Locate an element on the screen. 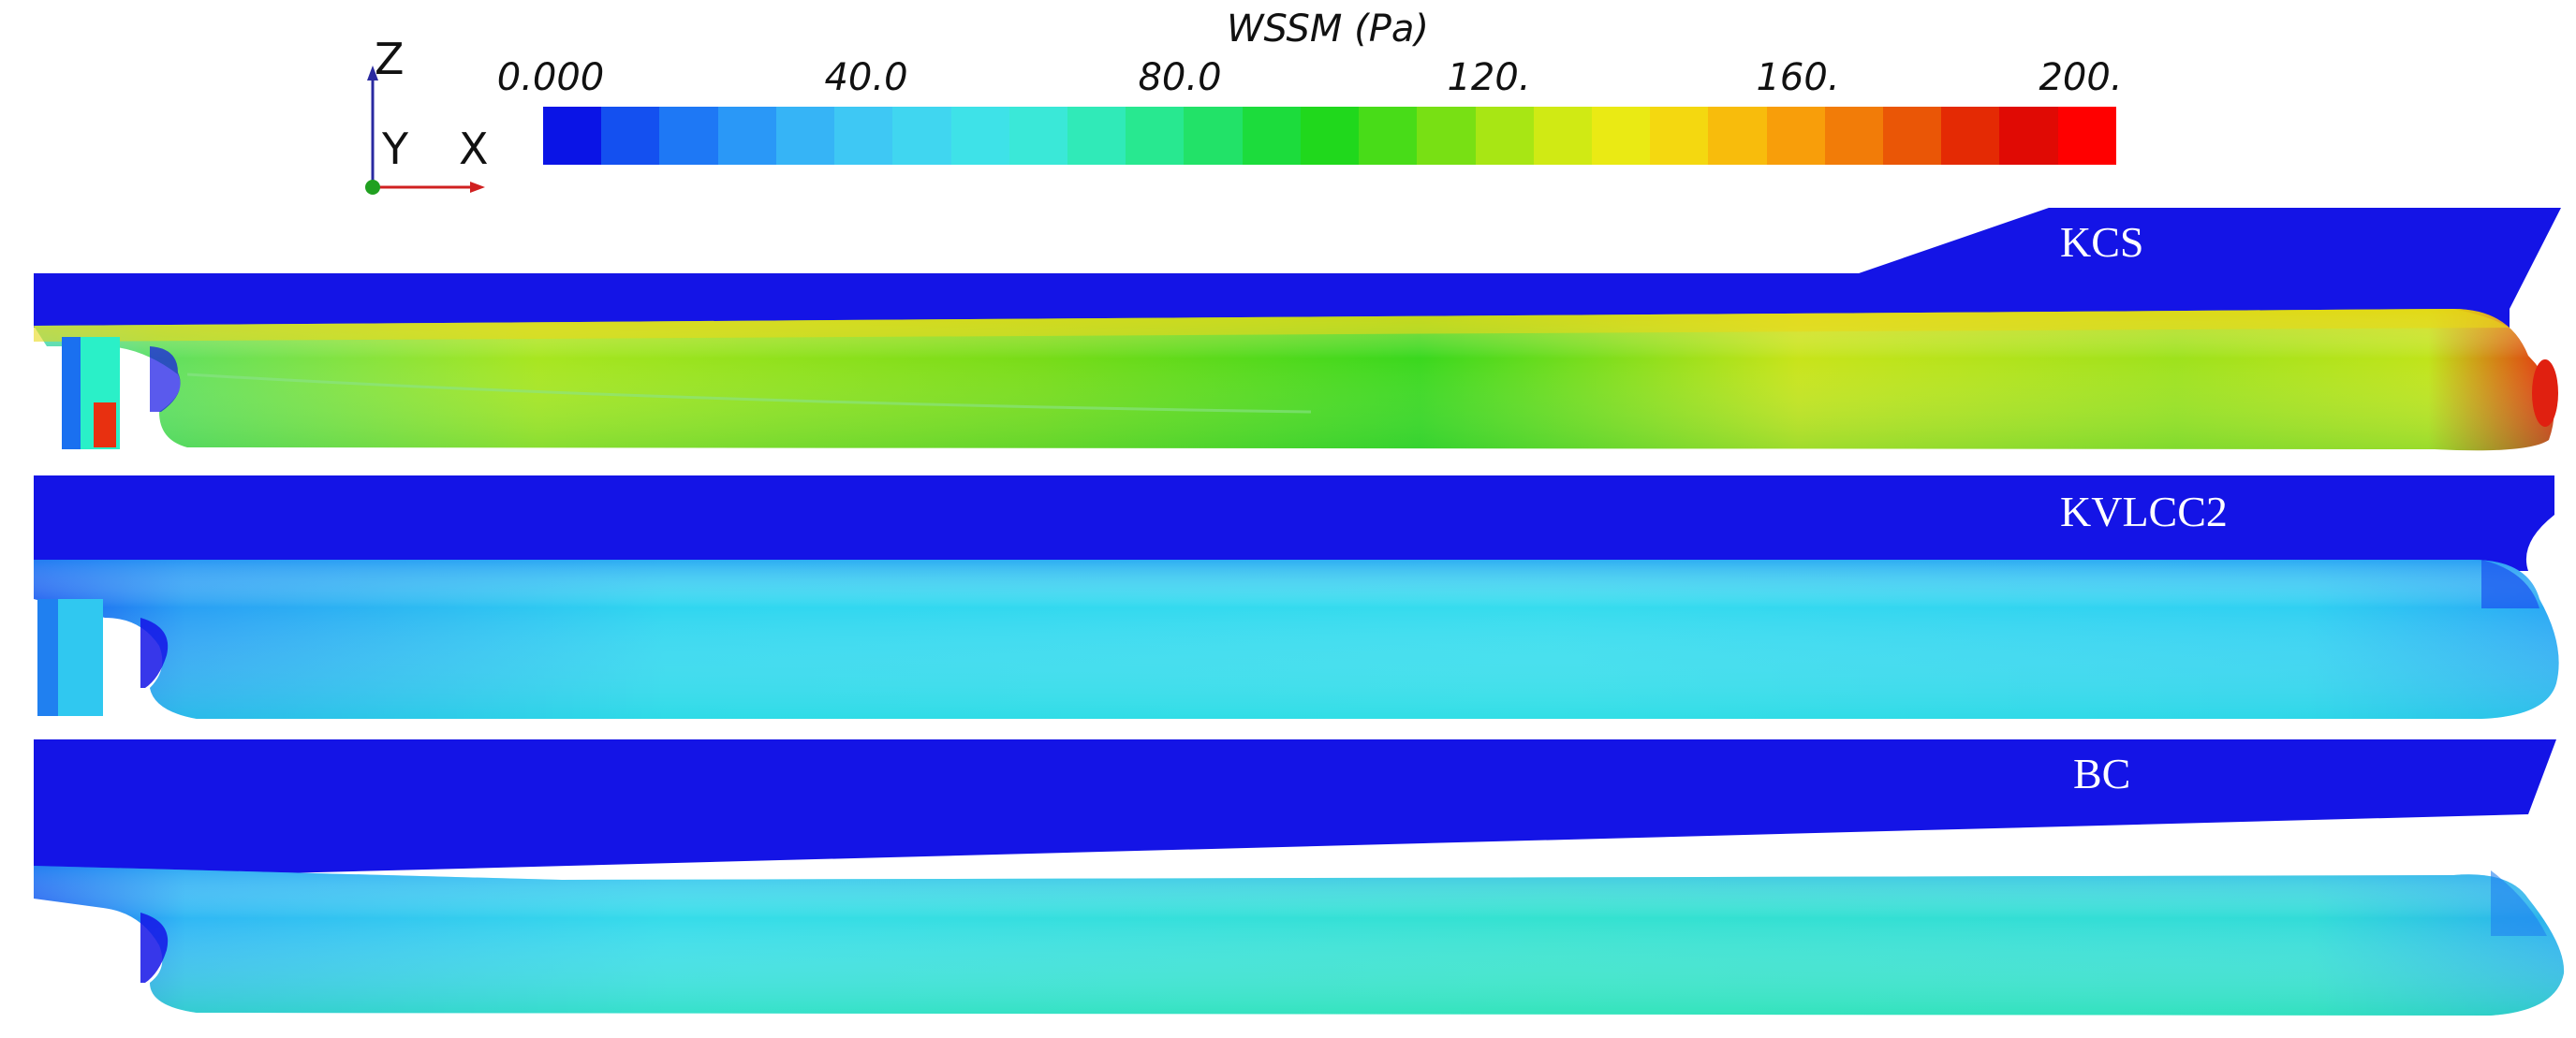 The height and width of the screenshot is (1038, 2576). z-axis-label: Z is located at coordinates (390, 59).